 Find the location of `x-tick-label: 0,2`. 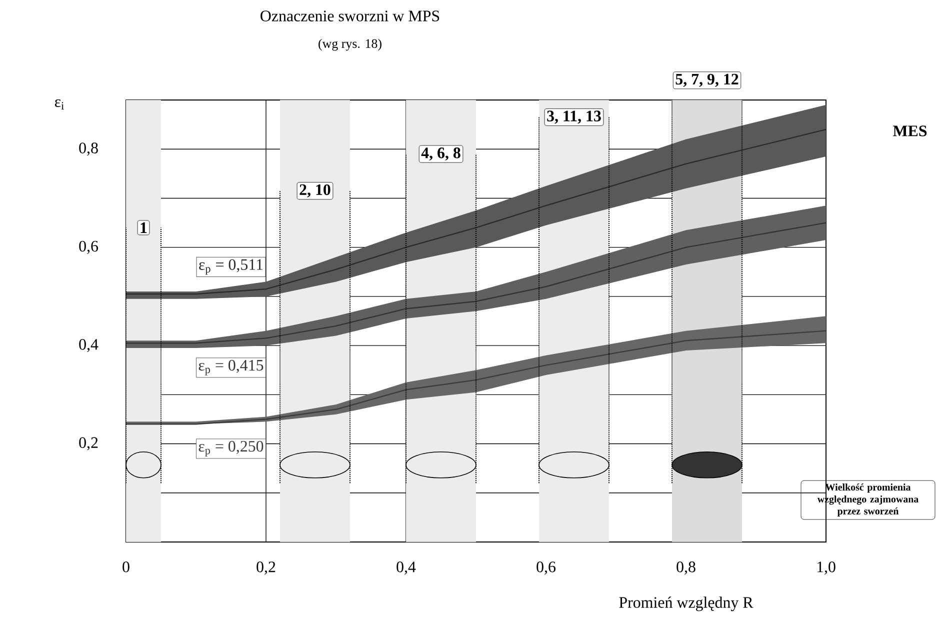

x-tick-label: 0,2 is located at coordinates (266, 568).